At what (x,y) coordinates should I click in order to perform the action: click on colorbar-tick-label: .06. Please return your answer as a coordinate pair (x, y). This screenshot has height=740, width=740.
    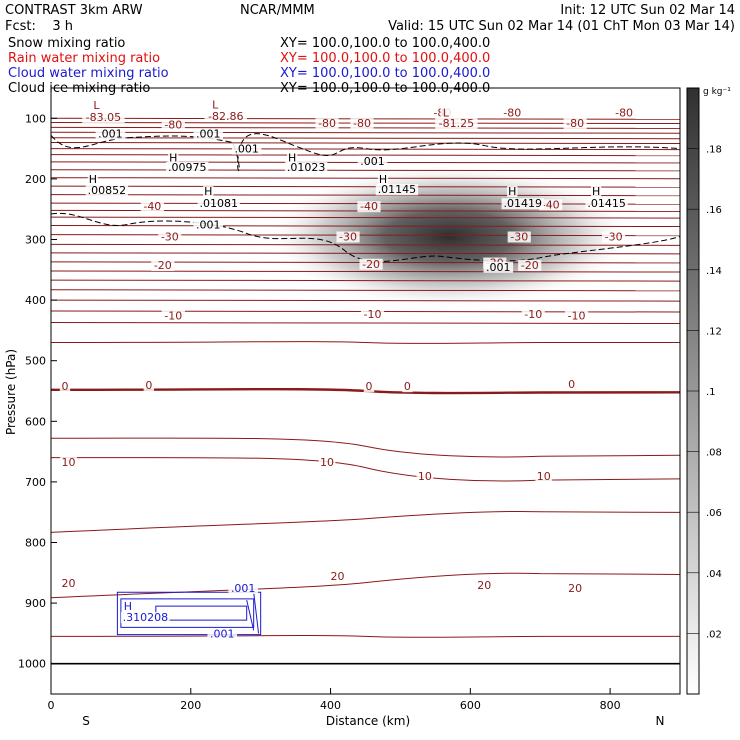
    Looking at the image, I should click on (714, 513).